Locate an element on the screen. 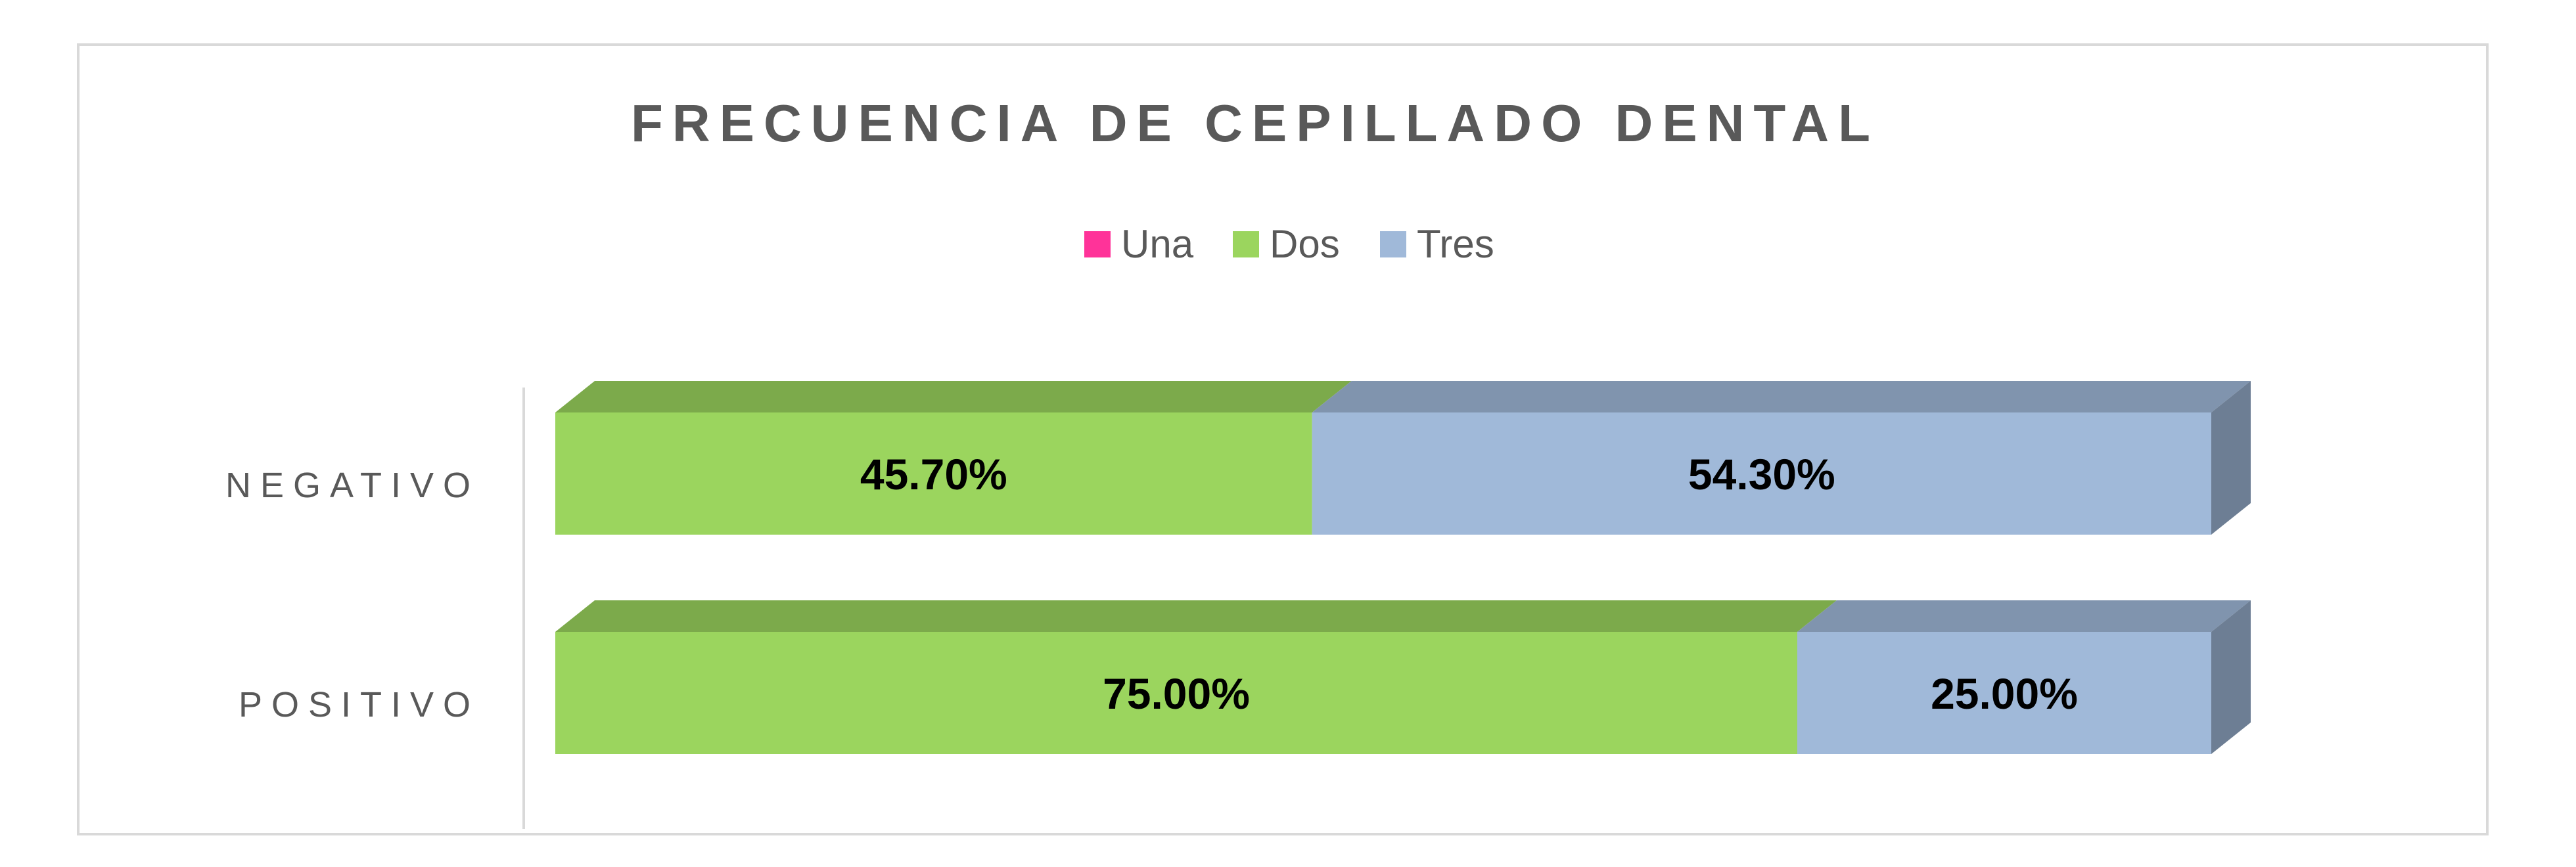 Image resolution: width=2576 pixels, height=867 pixels. data-label-tres-positivo: 25.00% is located at coordinates (2005, 693).